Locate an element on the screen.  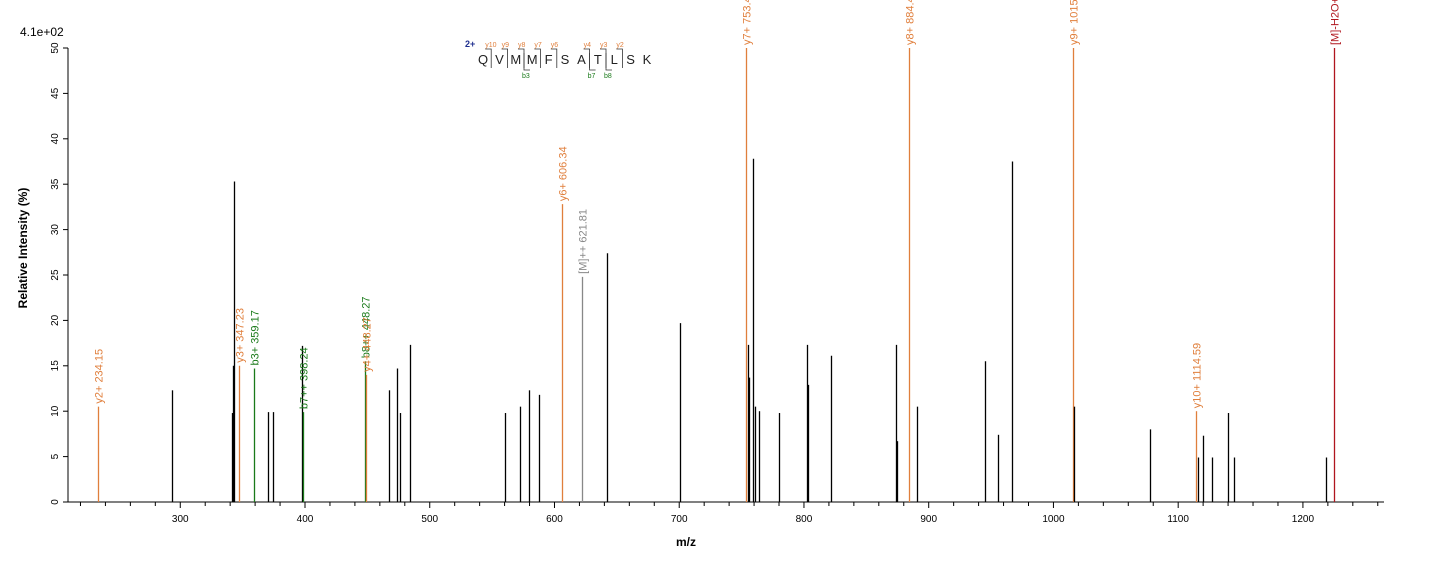
b-ion-label: b8 is located at coordinates (608, 76).